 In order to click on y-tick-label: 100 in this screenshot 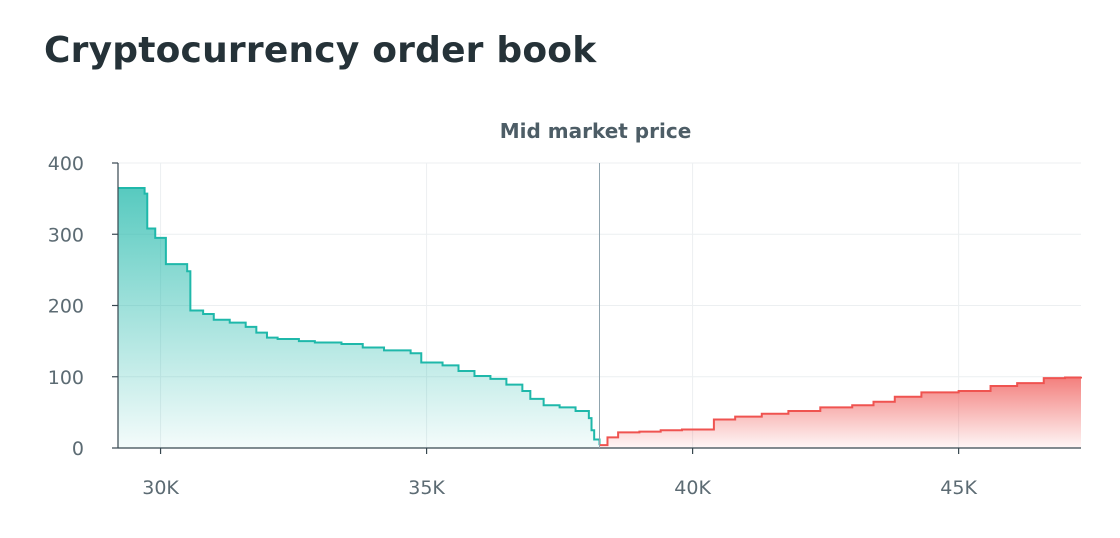, I will do `click(66, 378)`.